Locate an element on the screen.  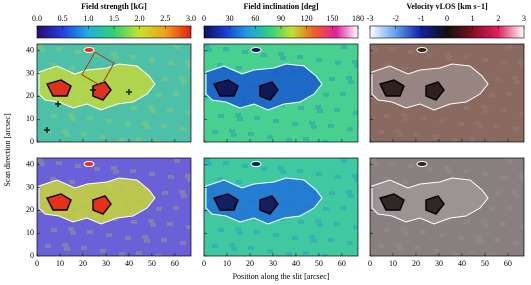
y-tick-label: 20 is located at coordinates (30, 209).